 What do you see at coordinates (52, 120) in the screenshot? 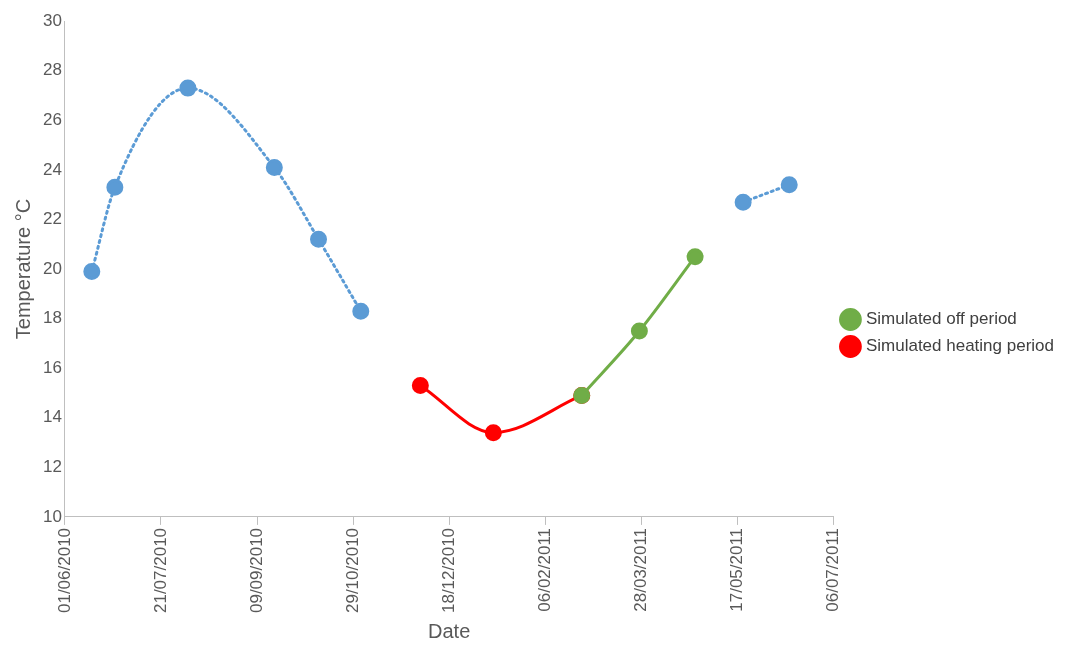
I see `y-tick-label: 26` at bounding box center [52, 120].